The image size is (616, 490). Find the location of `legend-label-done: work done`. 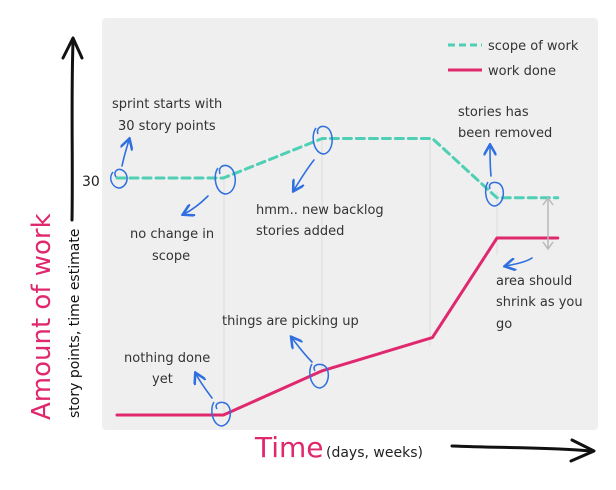

legend-label-done: work done is located at coordinates (522, 71).